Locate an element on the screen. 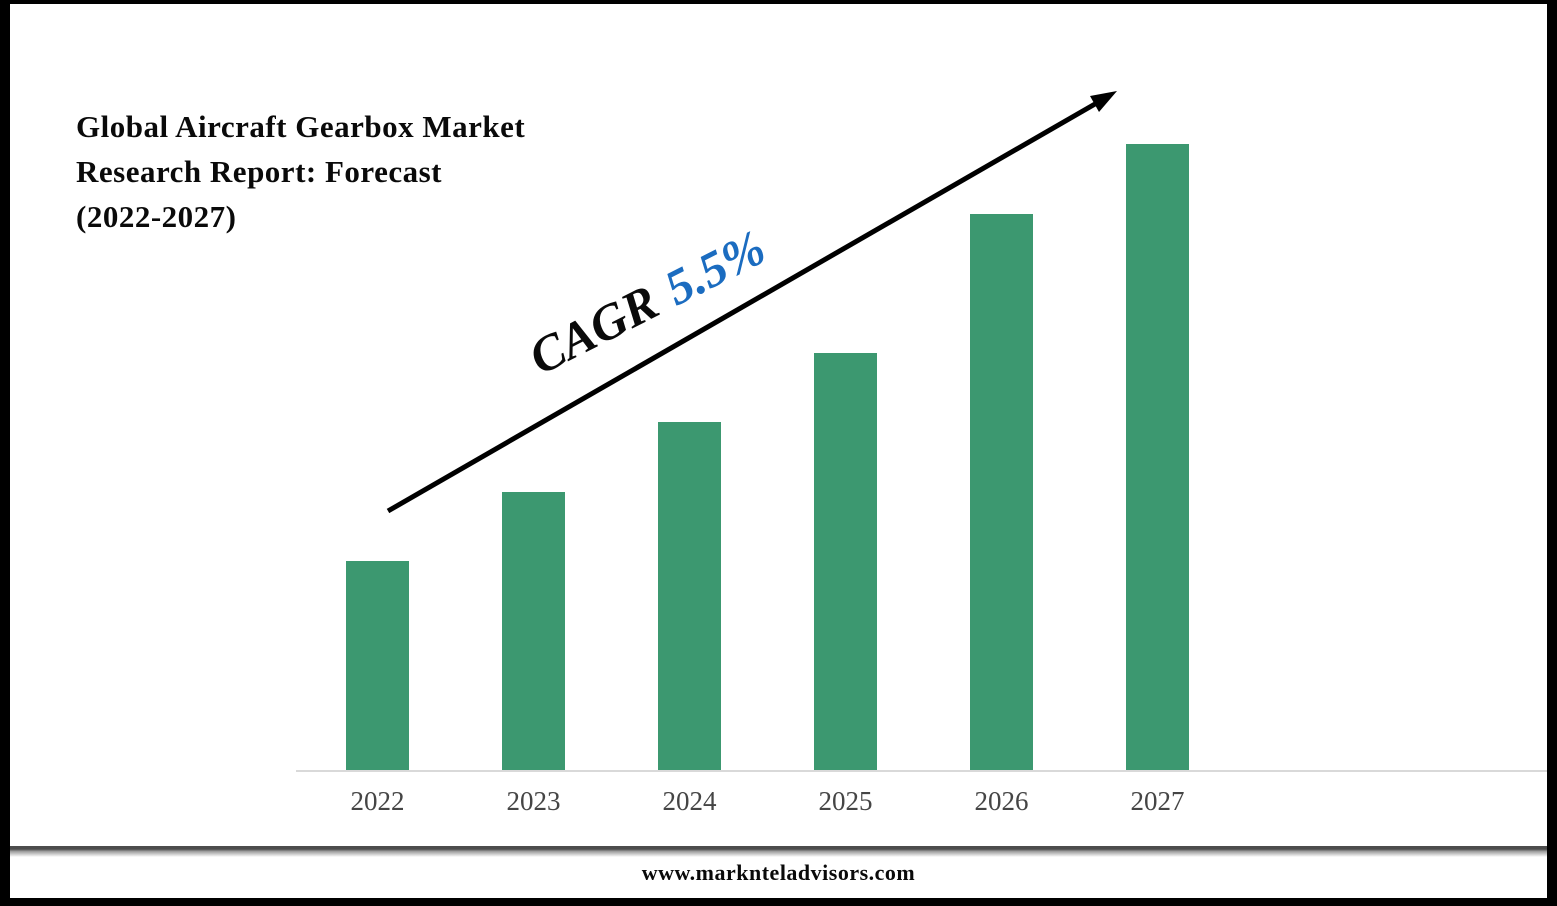  x-axis-label-2025: 2025 is located at coordinates (845, 801).